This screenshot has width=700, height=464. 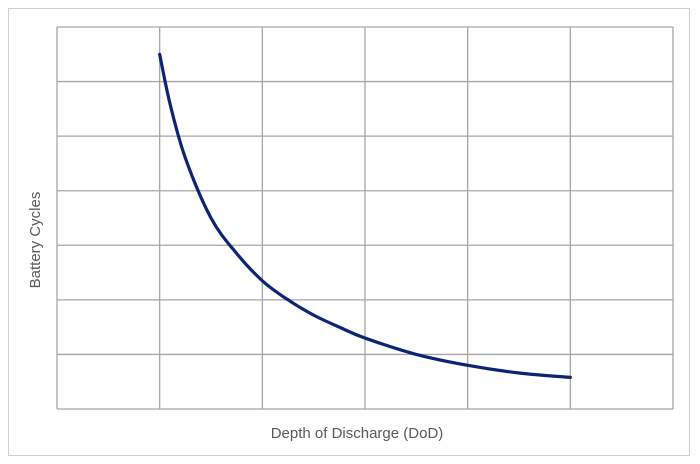 I want to click on y-axis-label: Battery Cycles, so click(x=35, y=240).